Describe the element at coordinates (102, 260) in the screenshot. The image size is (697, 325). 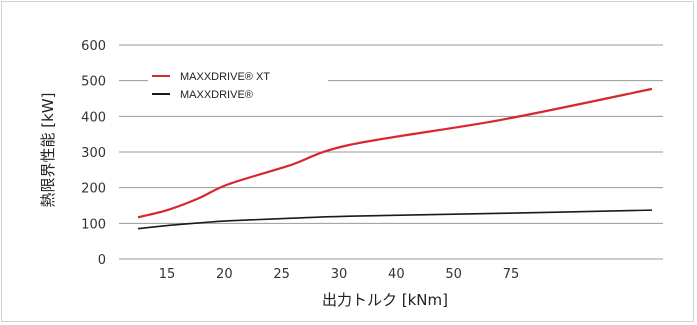
I see `y-tick-label: 0` at that location.